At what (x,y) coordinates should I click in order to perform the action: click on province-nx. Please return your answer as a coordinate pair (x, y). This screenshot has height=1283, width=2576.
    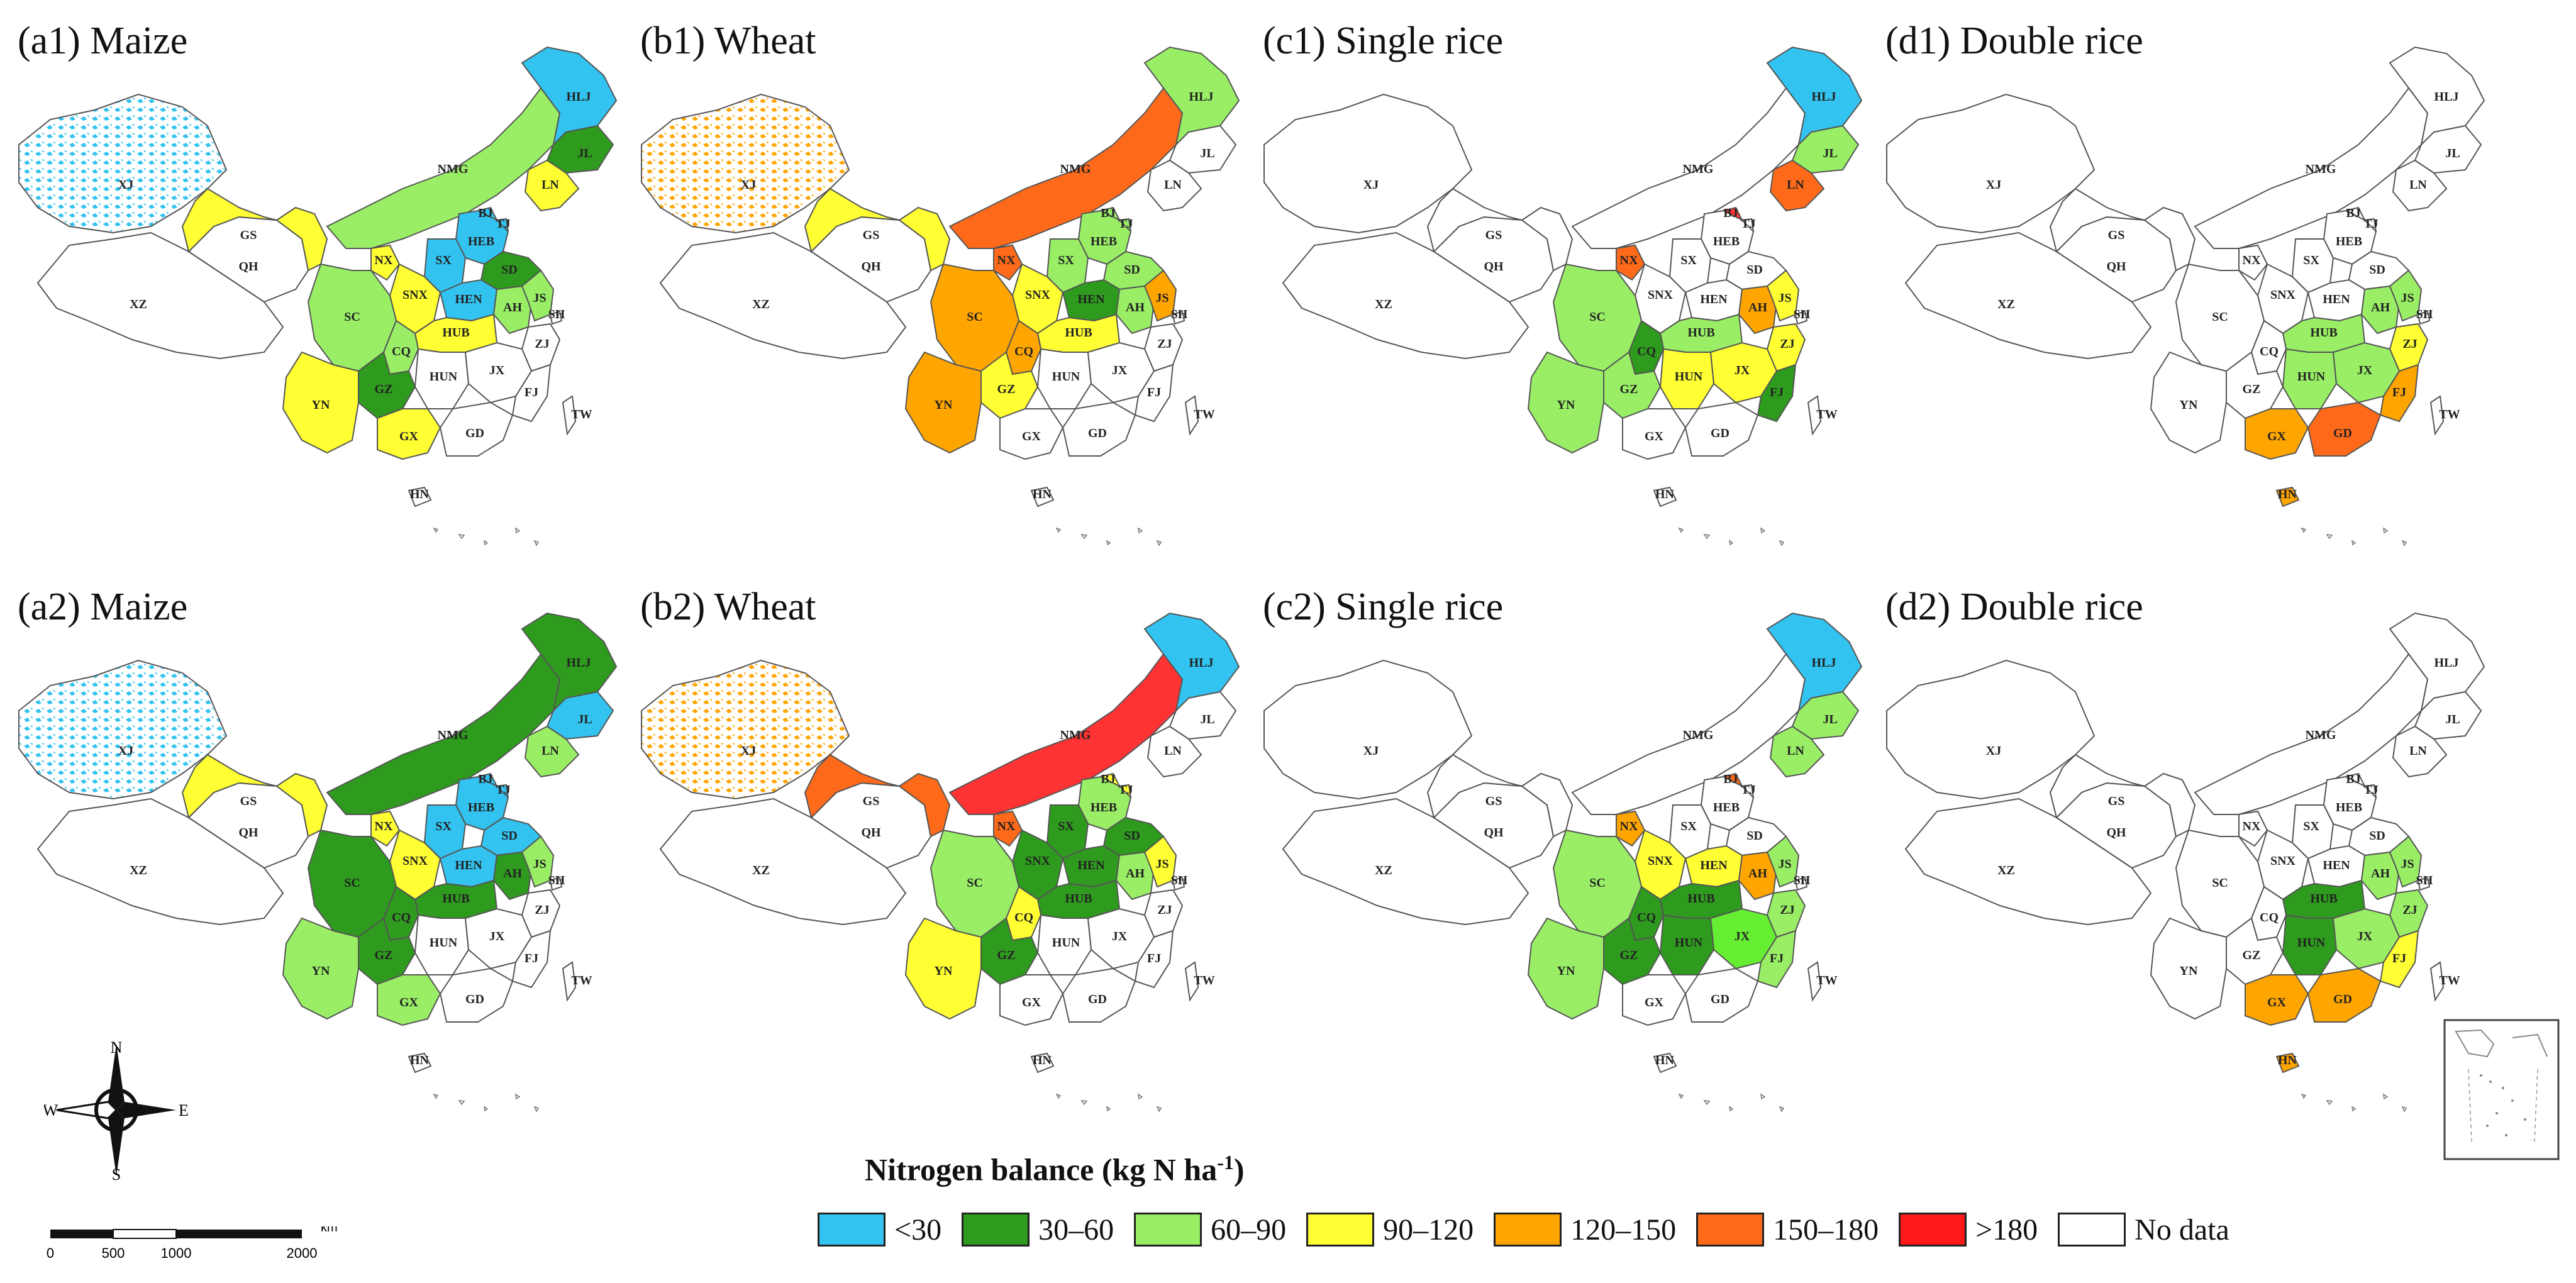
    Looking at the image, I should click on (385, 828).